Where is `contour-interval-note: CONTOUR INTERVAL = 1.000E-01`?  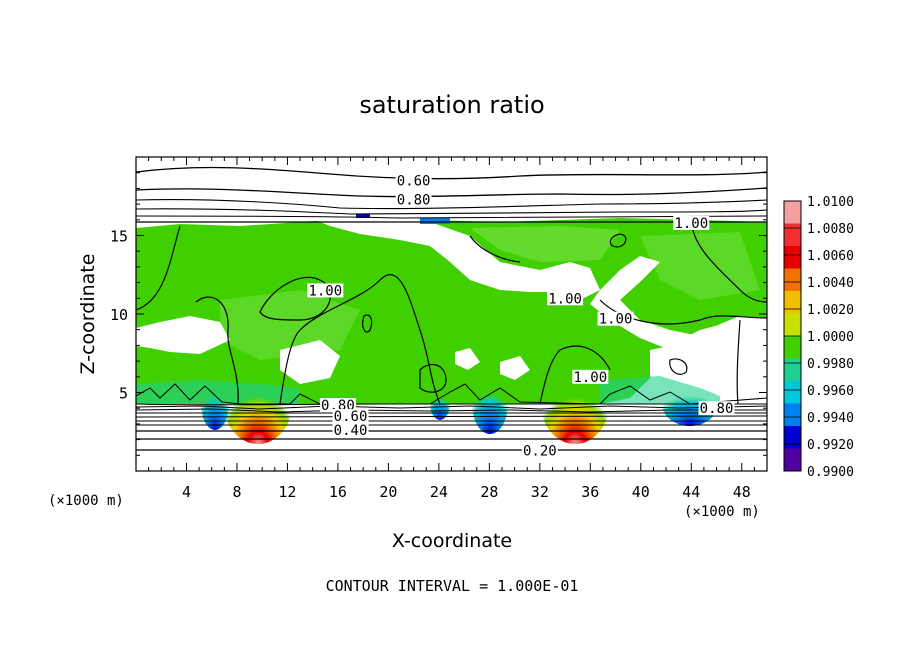 contour-interval-note: CONTOUR INTERVAL = 1.000E-01 is located at coordinates (452, 586).